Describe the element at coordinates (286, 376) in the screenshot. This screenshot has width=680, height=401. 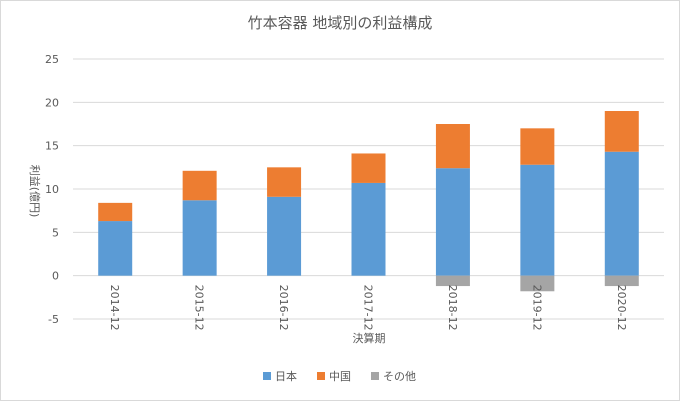
I see `legend-label-0: 日本` at that location.